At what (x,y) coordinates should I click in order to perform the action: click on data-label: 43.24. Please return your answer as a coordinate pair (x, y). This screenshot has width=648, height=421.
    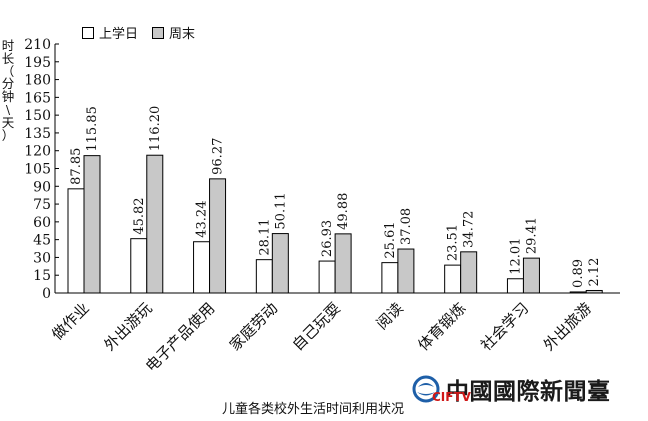
    Looking at the image, I should click on (202, 219).